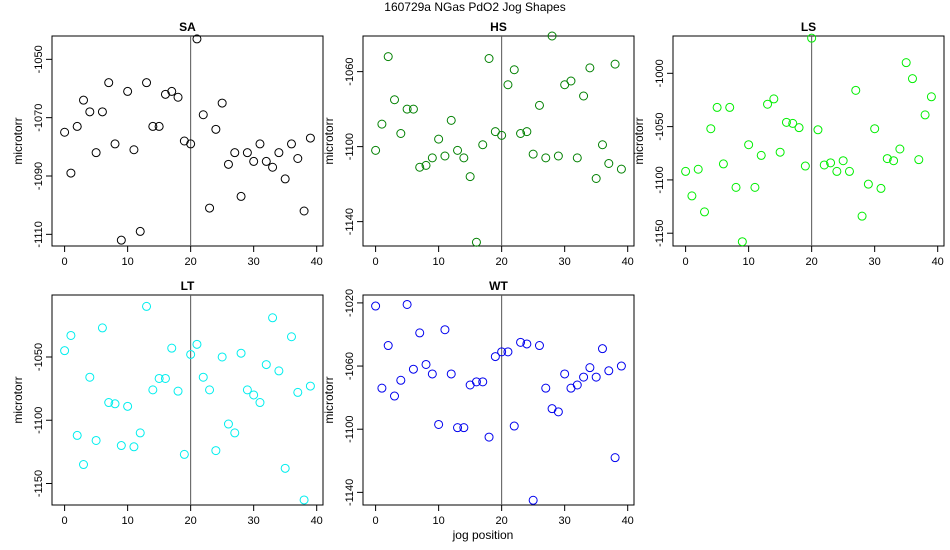 The height and width of the screenshot is (550, 950). I want to click on panel-sa: SA 0 10 20 30 40 -1050 -1070 -1090 -1110 microtorr, so click(167, 144).